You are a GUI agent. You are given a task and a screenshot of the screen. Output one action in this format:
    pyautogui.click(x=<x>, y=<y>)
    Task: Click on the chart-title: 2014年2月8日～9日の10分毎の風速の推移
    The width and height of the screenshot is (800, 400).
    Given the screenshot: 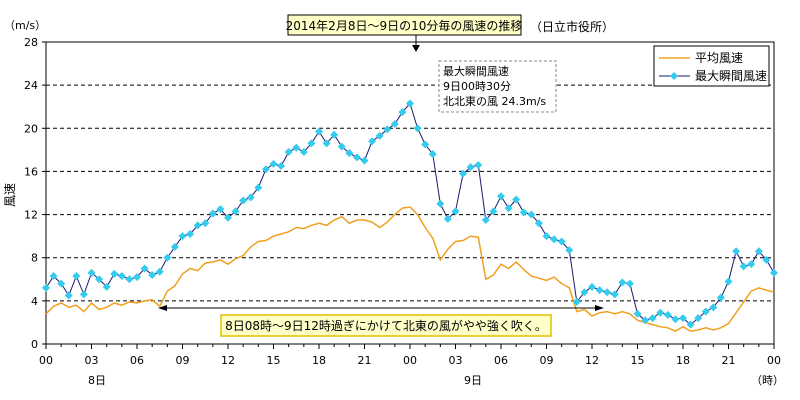 What is the action you would take?
    pyautogui.click(x=404, y=25)
    